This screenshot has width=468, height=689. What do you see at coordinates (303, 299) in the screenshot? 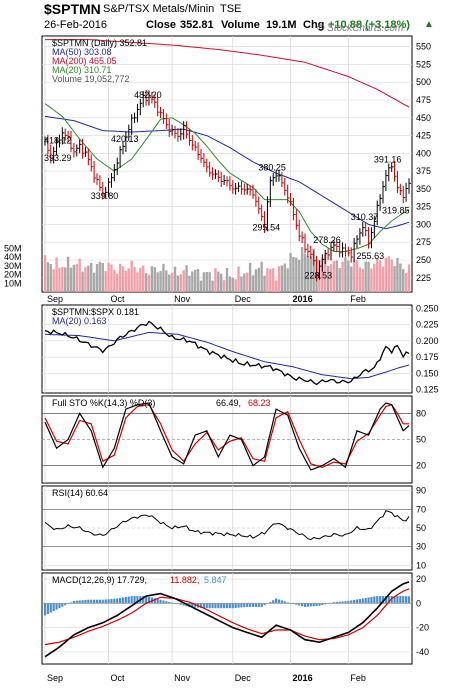
I see `x-axis-label: 2016` at bounding box center [303, 299].